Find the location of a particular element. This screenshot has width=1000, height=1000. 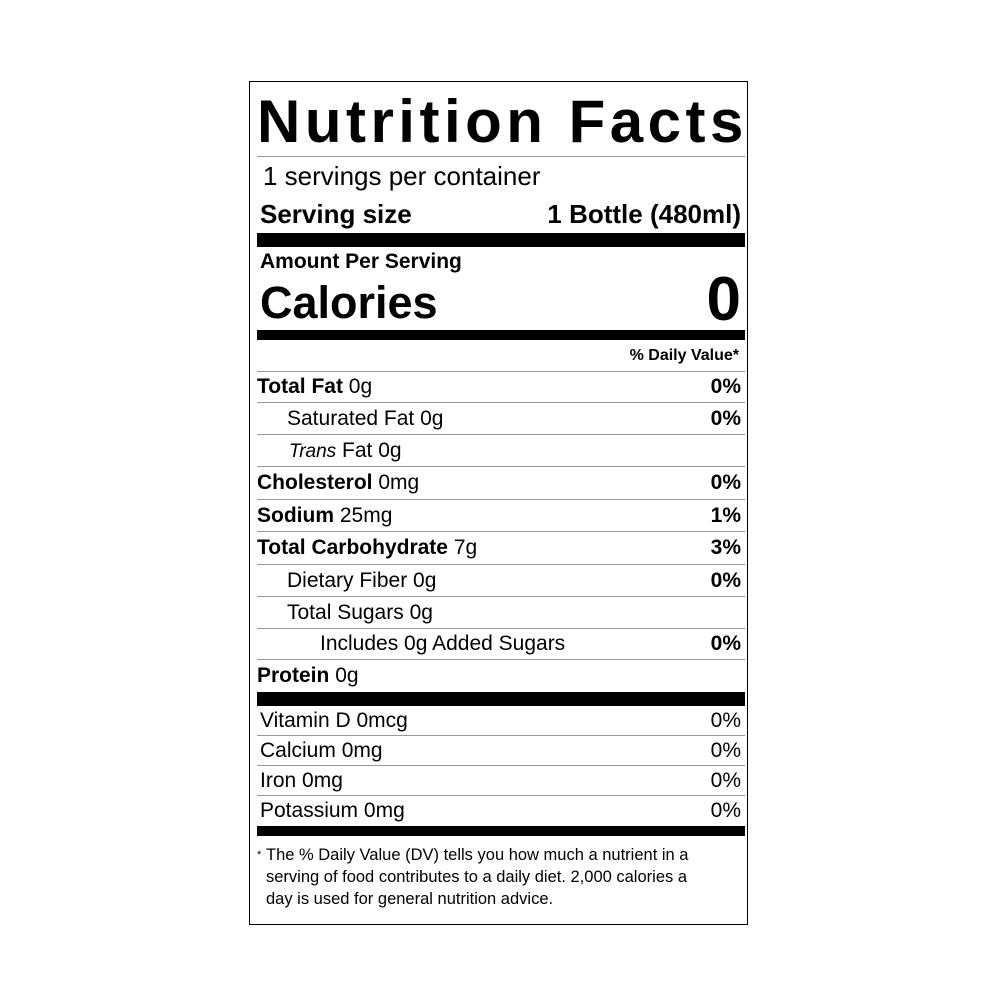

nutrient-name: Protein is located at coordinates (293, 675).